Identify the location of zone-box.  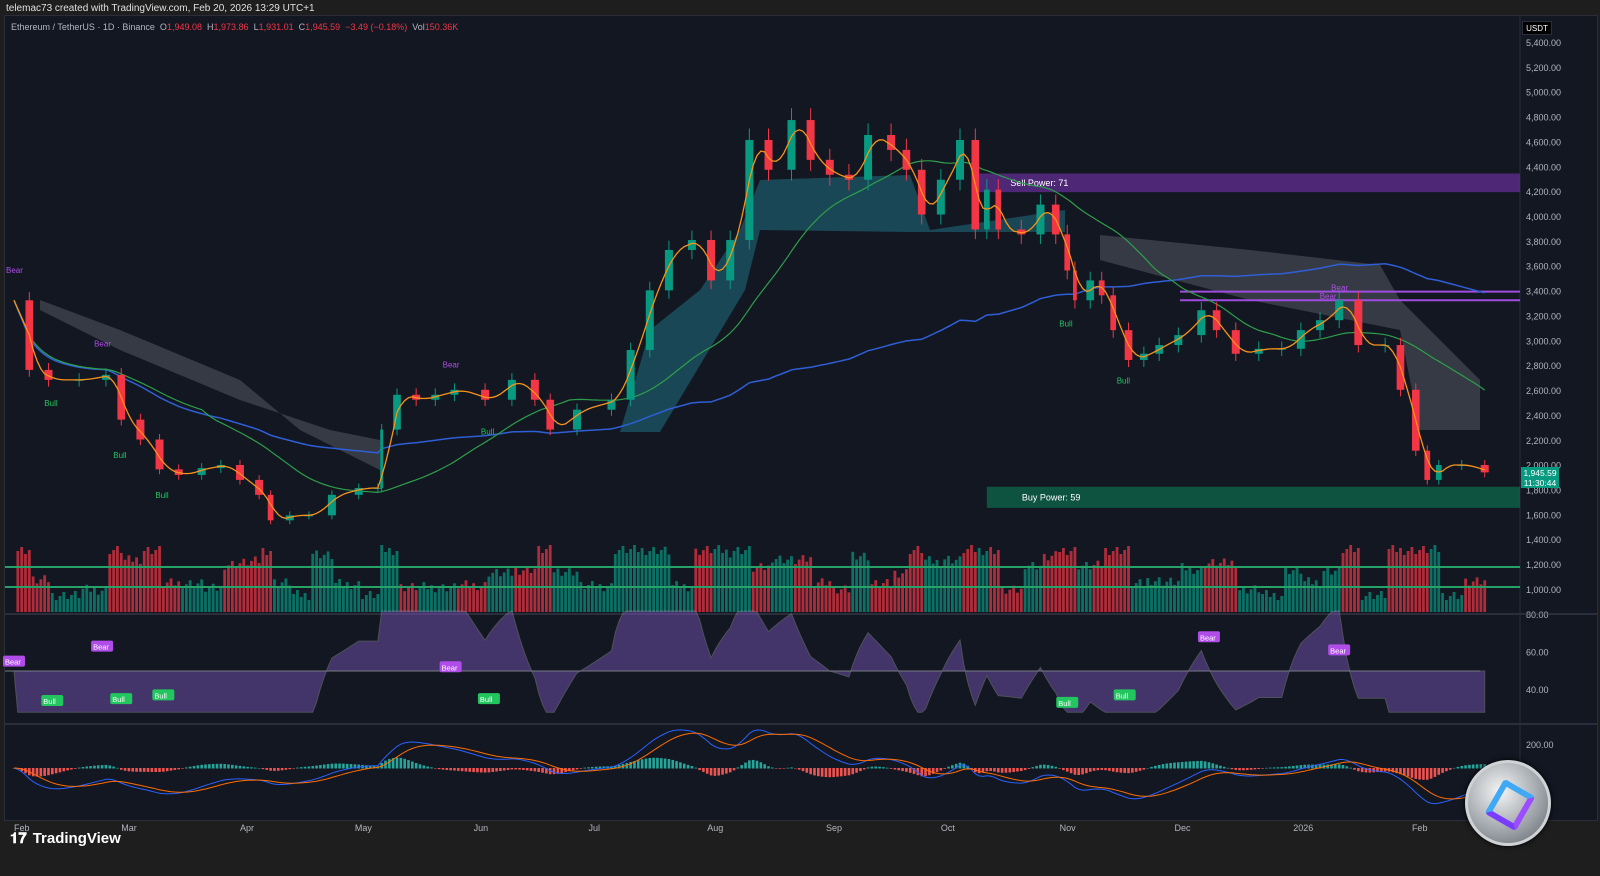
(1247, 183).